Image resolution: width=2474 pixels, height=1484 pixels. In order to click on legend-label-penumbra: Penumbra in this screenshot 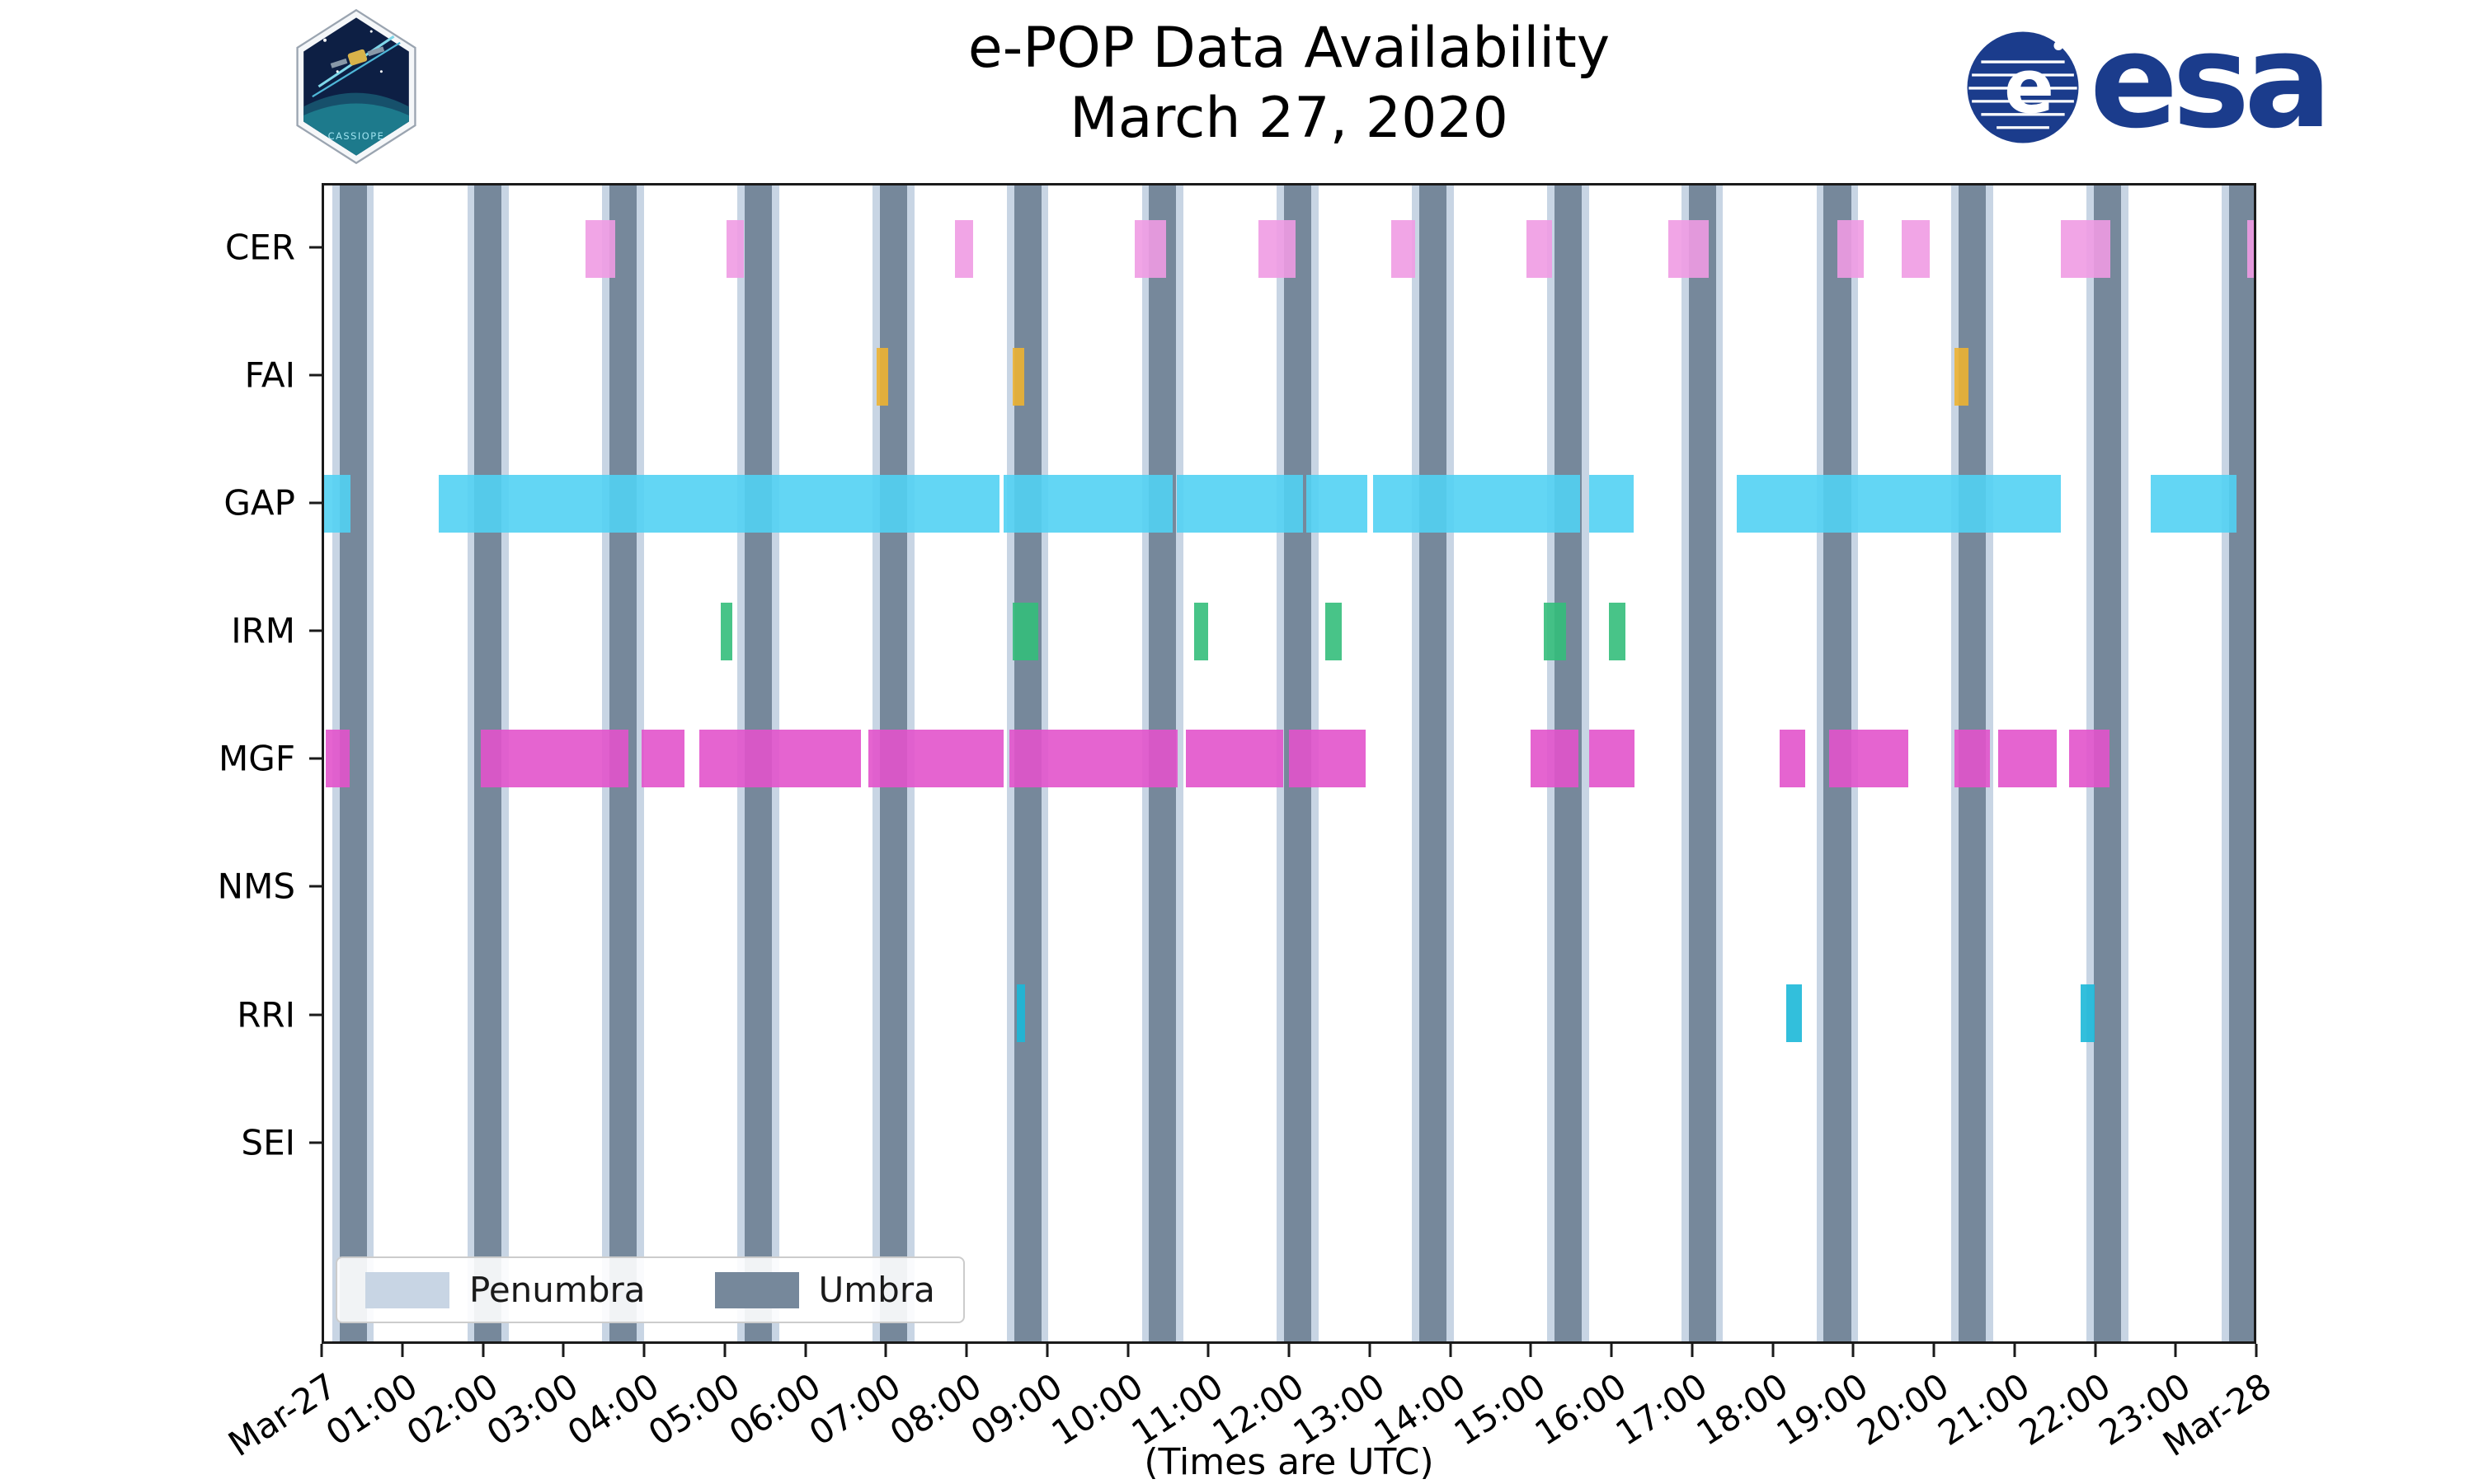, I will do `click(557, 1290)`.